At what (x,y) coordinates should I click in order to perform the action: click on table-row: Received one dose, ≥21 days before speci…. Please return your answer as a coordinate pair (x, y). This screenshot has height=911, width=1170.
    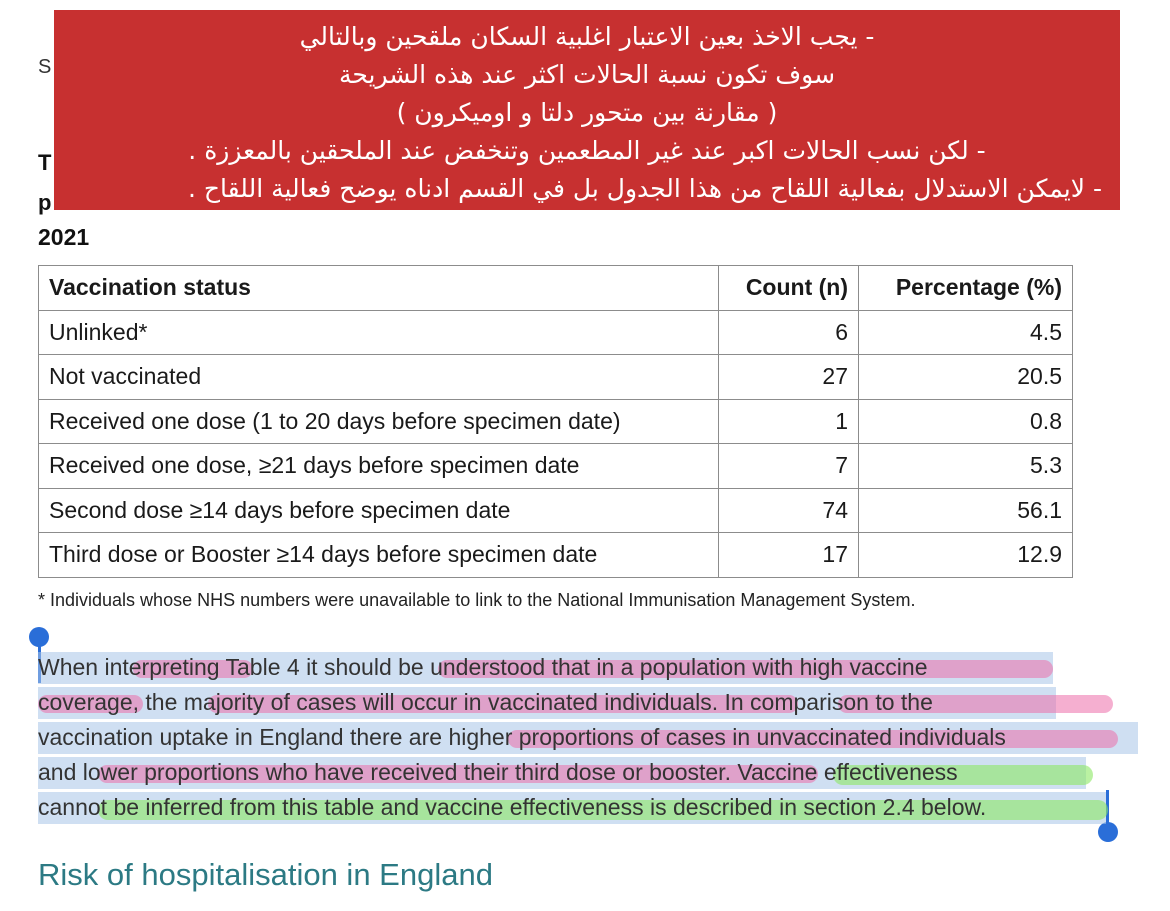
    Looking at the image, I should click on (555, 466).